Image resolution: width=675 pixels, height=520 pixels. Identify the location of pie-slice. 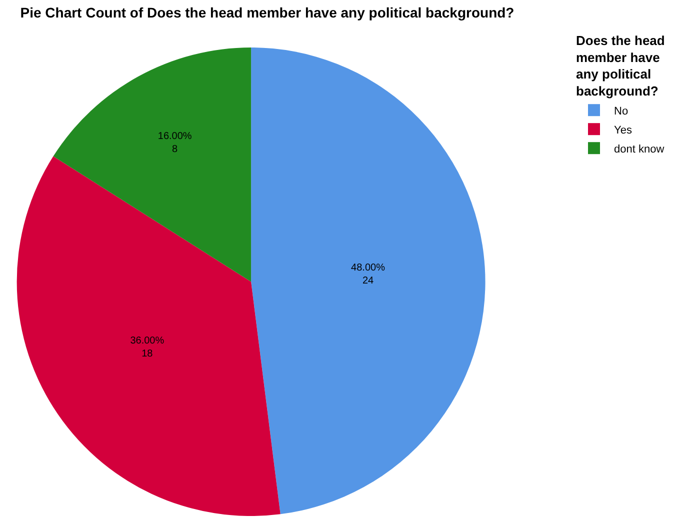
(152, 165).